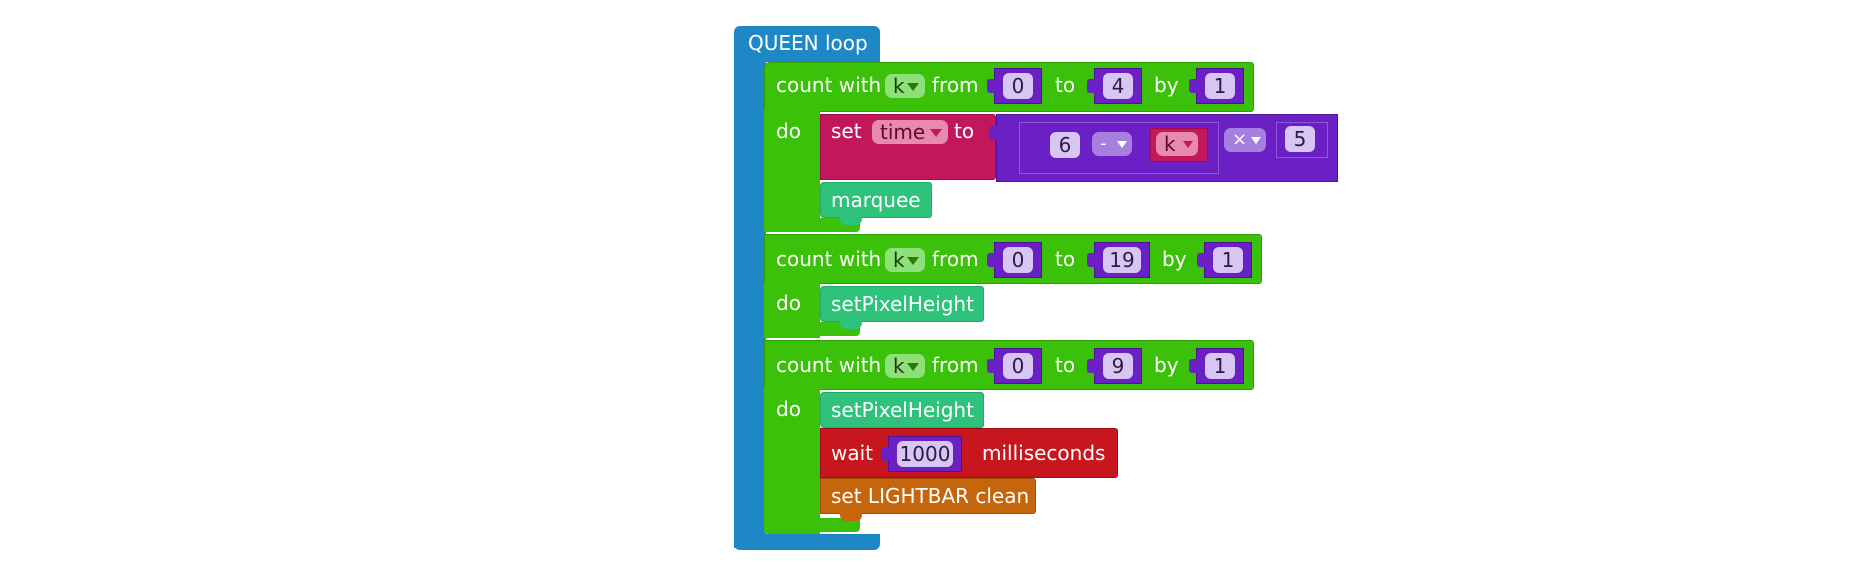 The height and width of the screenshot is (570, 1870). I want to click on variable-k-dropdown: k, so click(1177, 144).